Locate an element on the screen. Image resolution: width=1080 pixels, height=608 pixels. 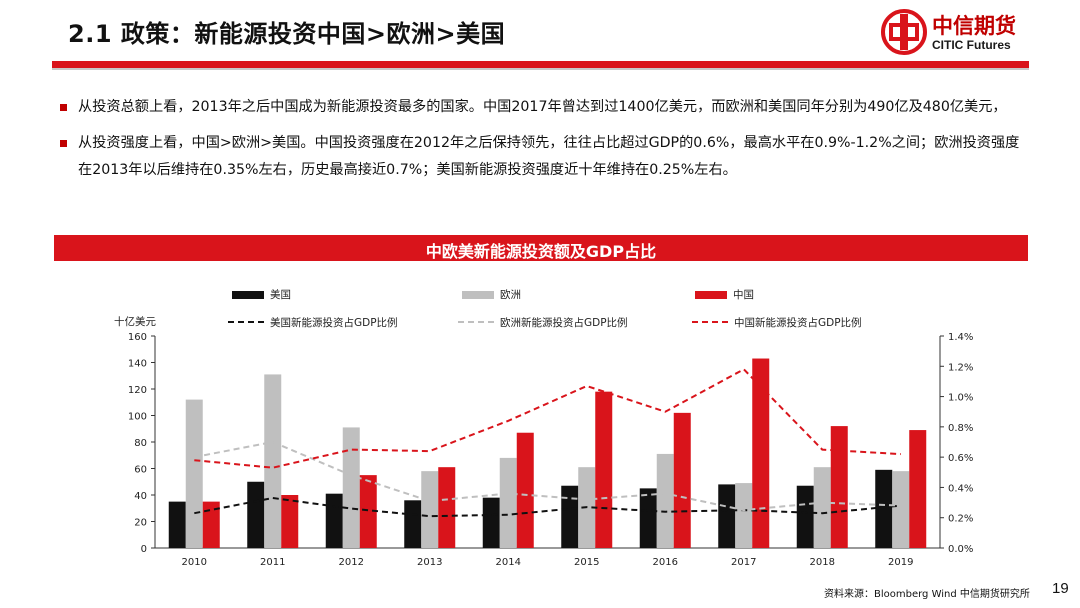
page-number: 19 is located at coordinates (1060, 588).